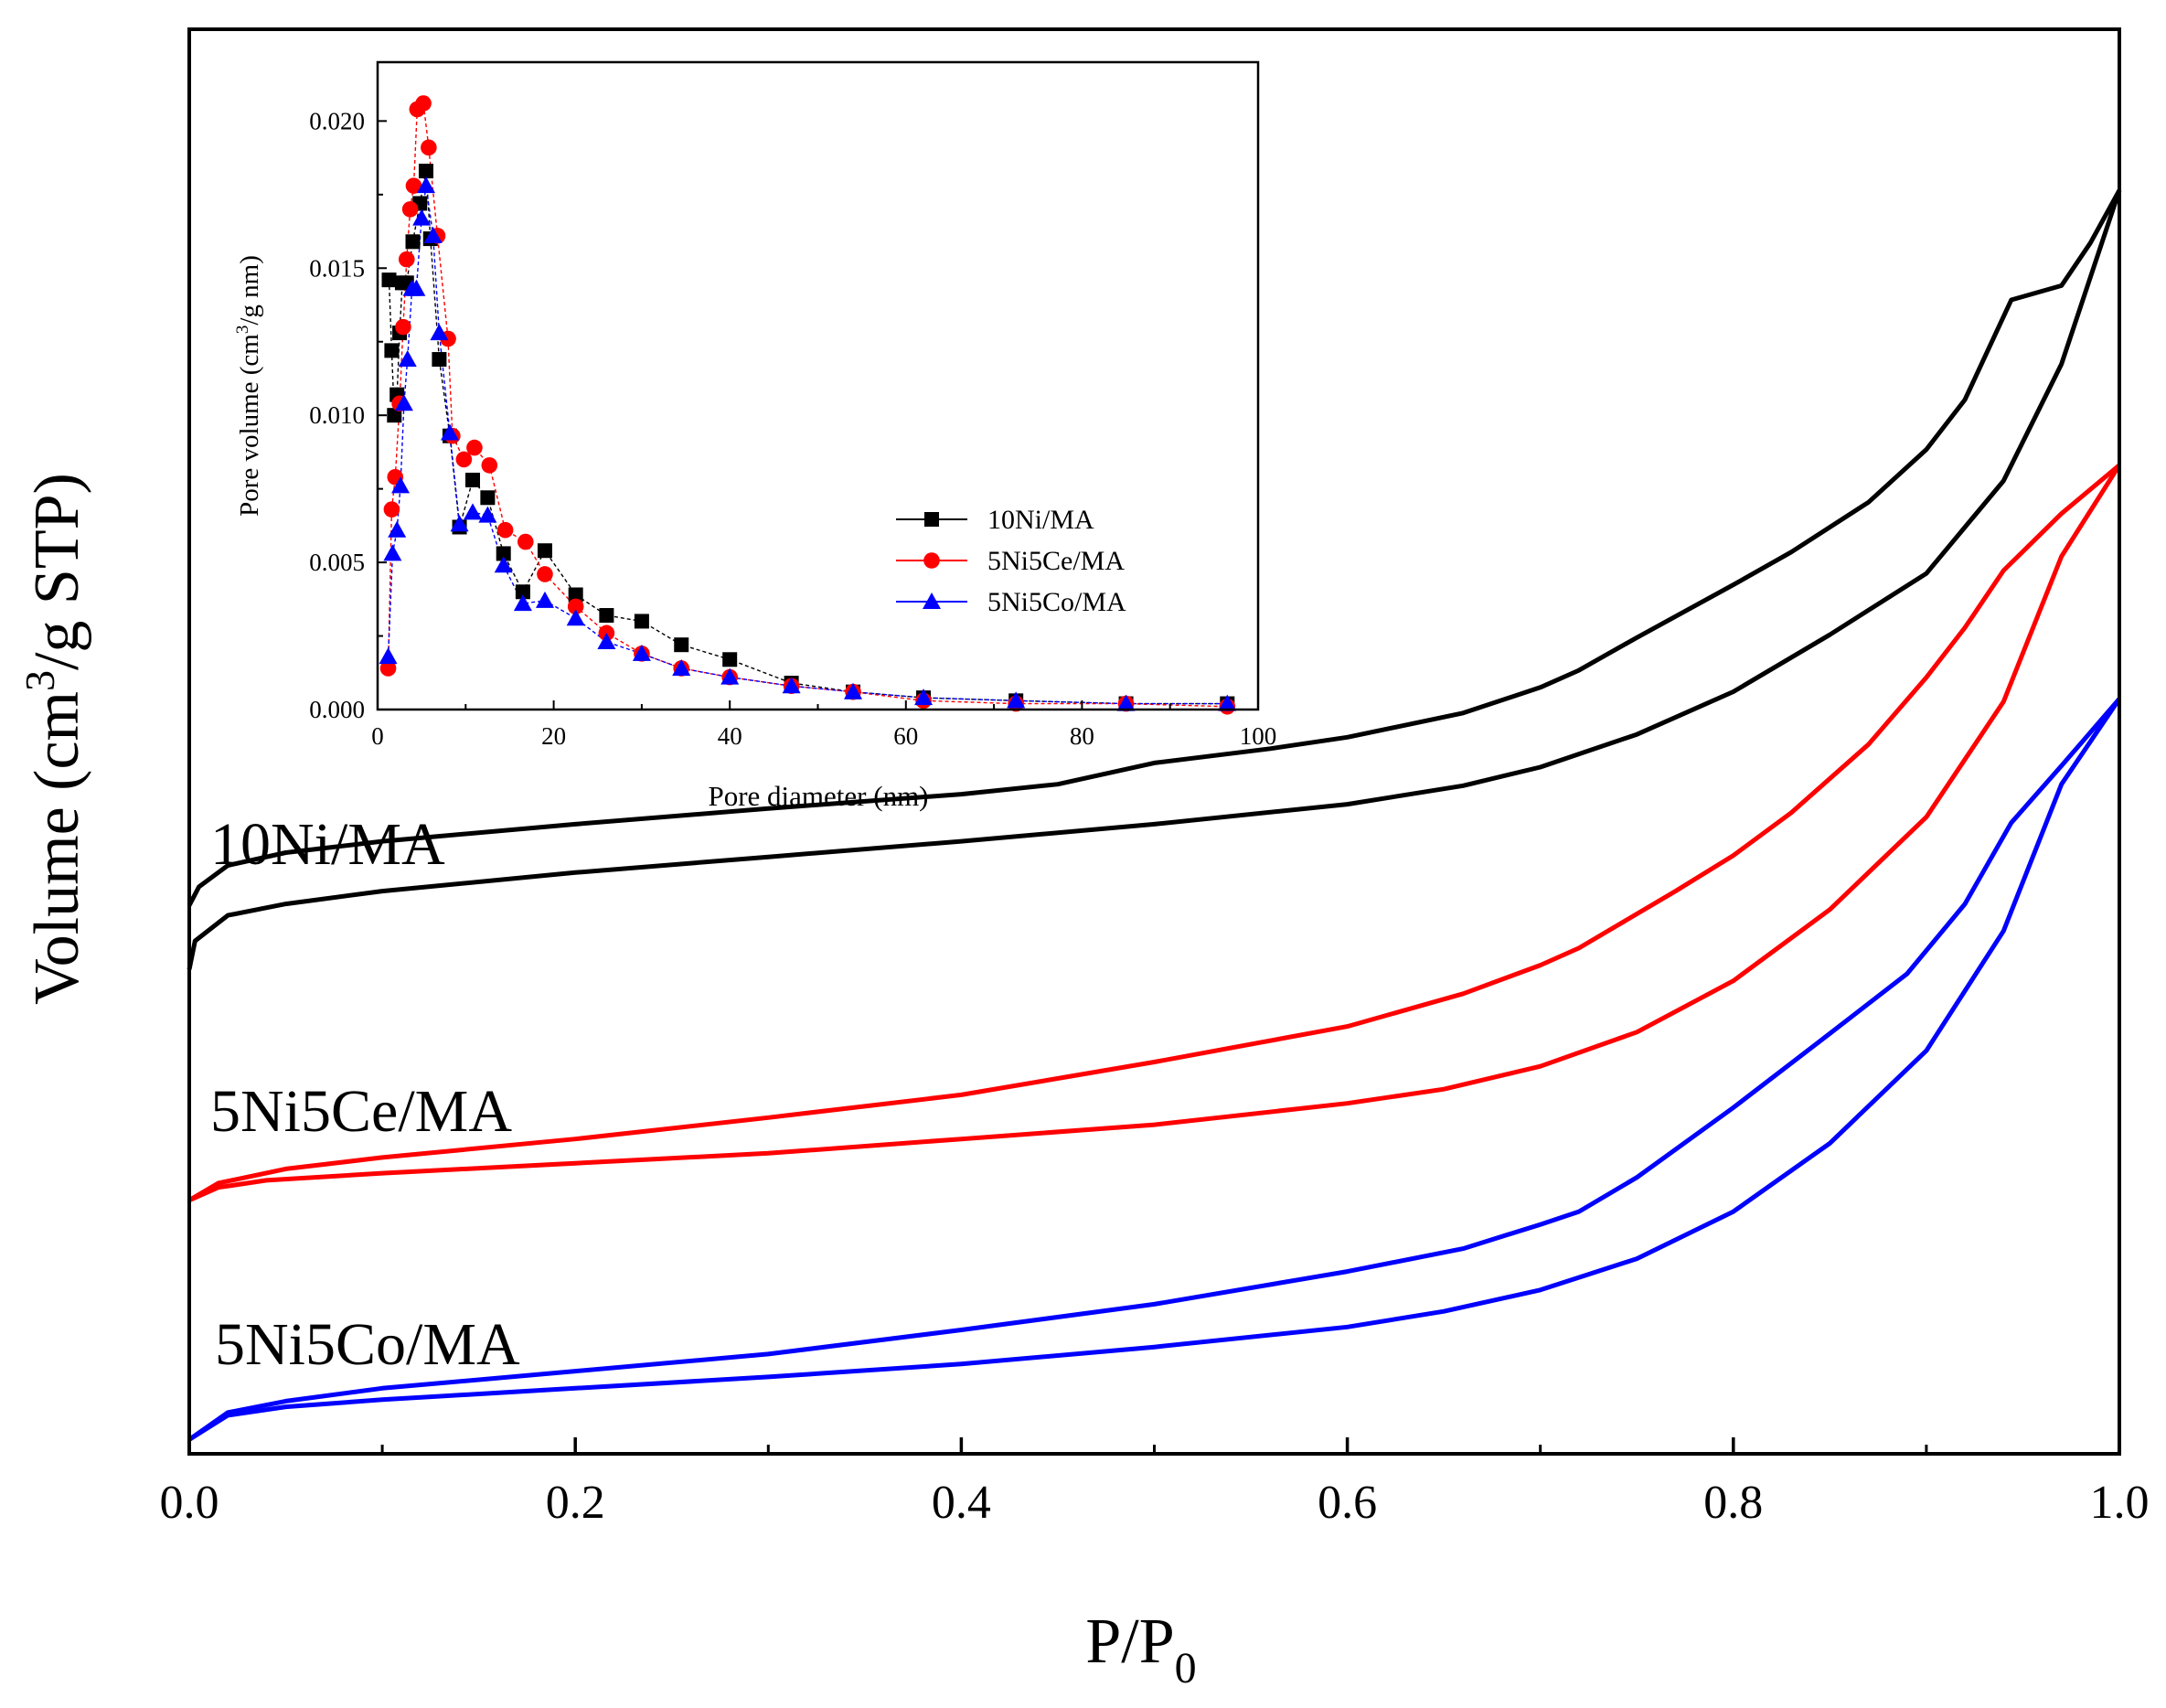 Image resolution: width=2166 pixels, height=1708 pixels. I want to click on legend-label-10ni-ma: 10Ni/MA, so click(1041, 520).